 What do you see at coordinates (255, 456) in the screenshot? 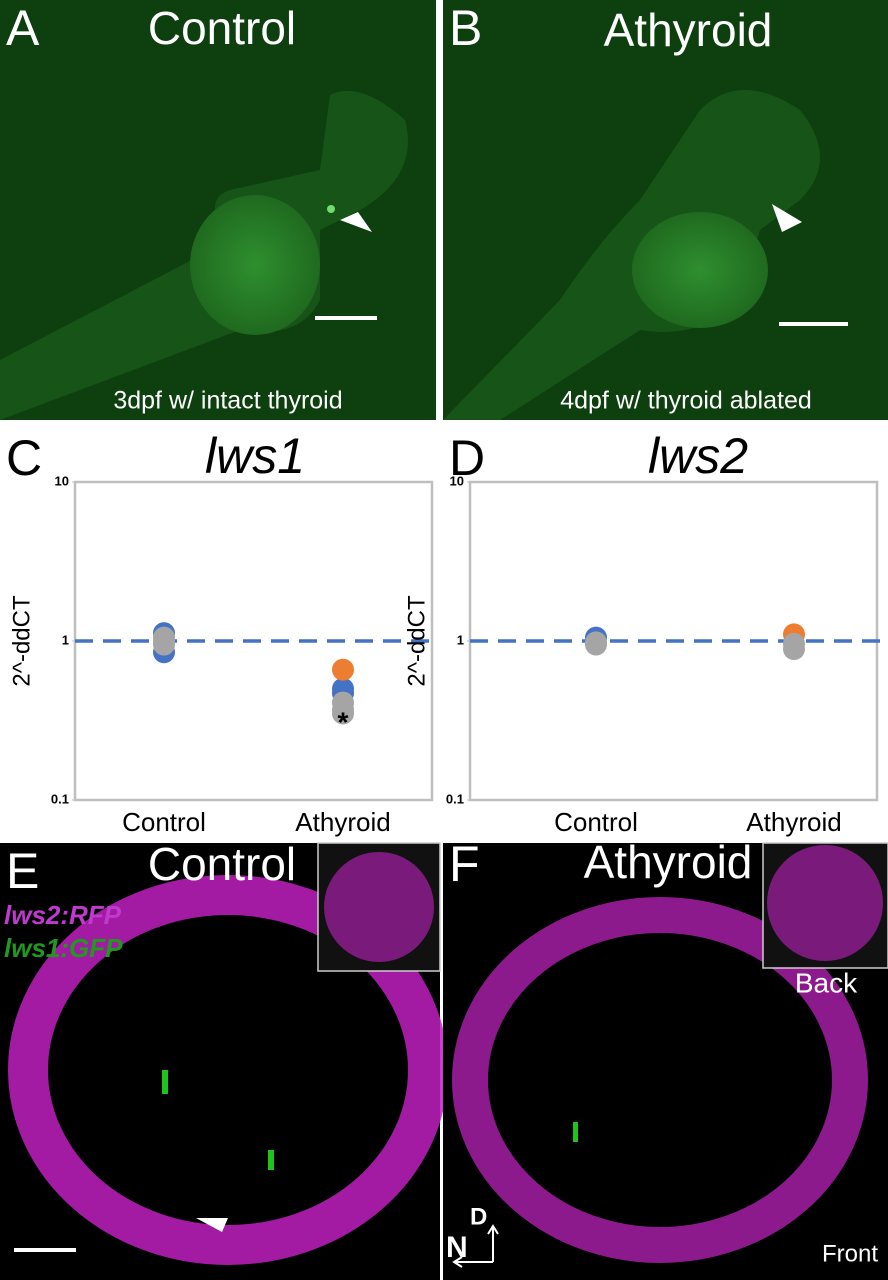
I see `chart-title: lws1` at bounding box center [255, 456].